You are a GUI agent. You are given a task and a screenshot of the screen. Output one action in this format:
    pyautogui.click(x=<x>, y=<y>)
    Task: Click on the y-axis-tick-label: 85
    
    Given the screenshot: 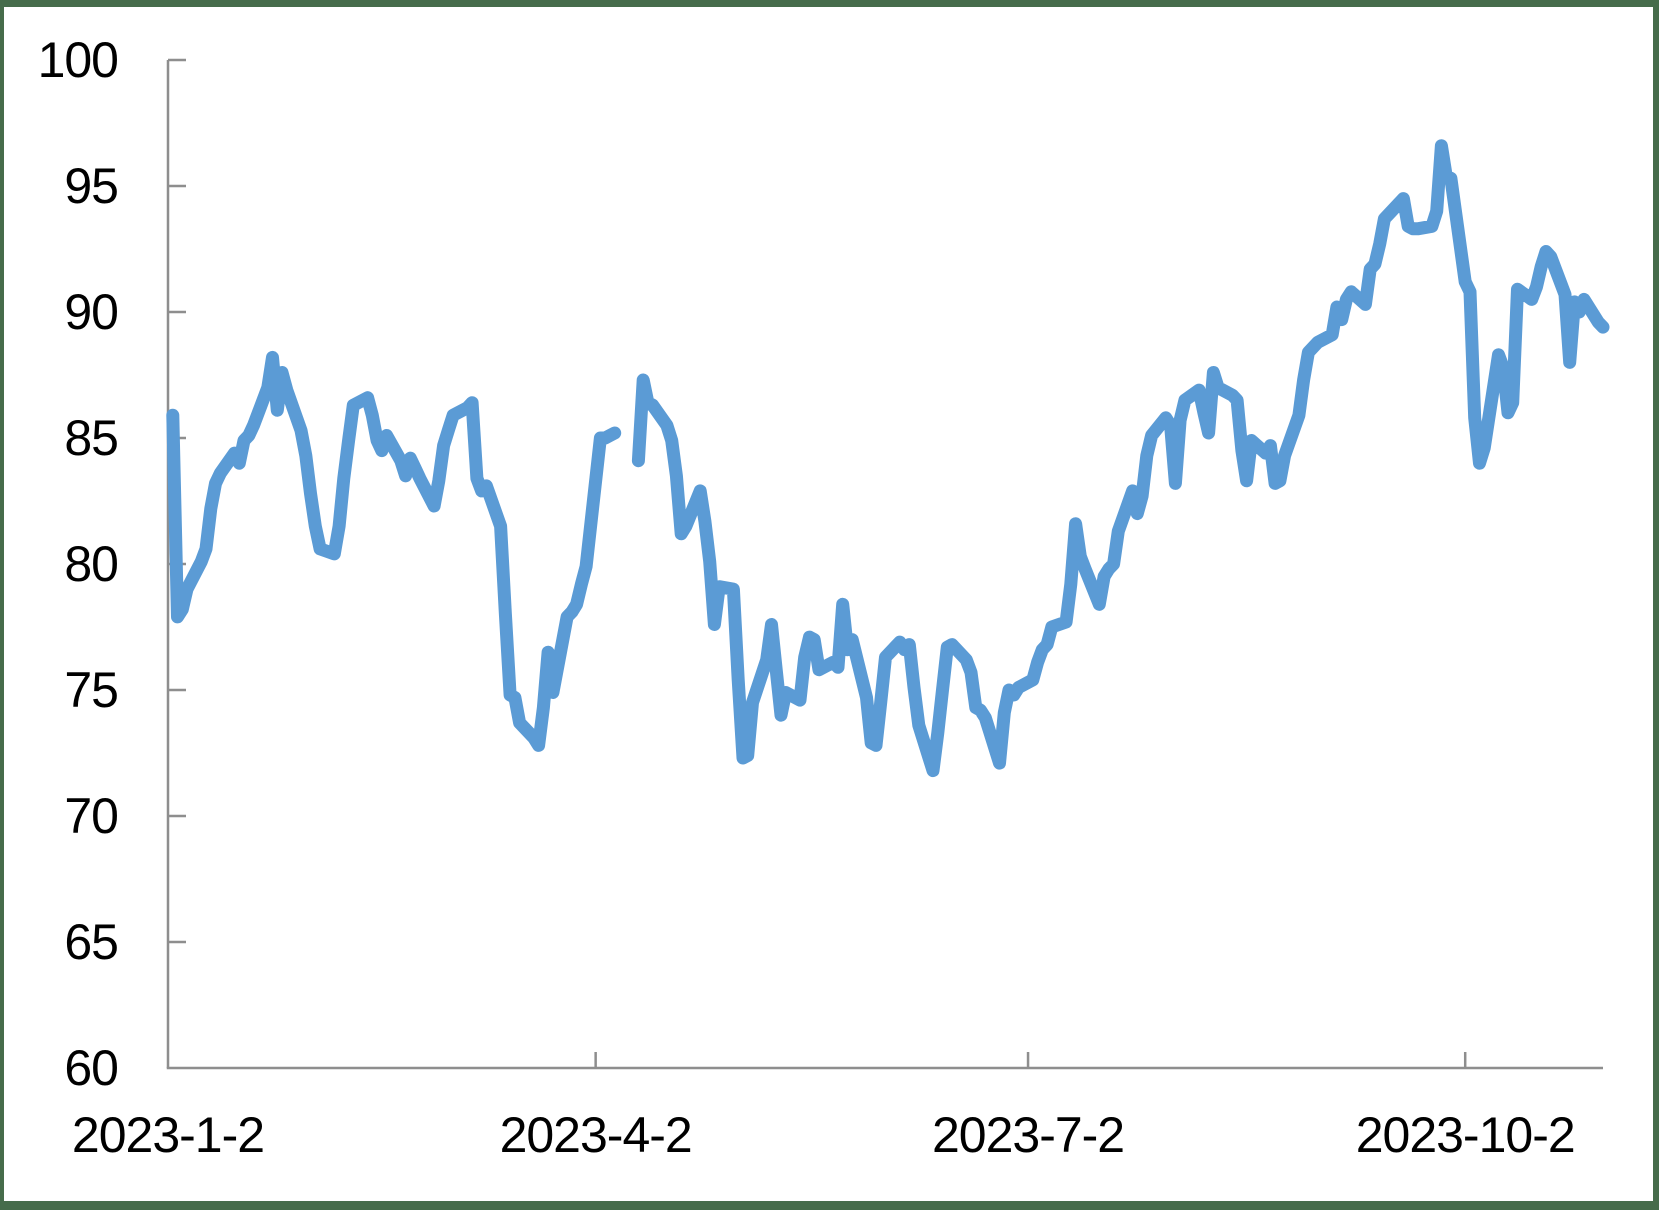 What is the action you would take?
    pyautogui.click(x=91, y=438)
    